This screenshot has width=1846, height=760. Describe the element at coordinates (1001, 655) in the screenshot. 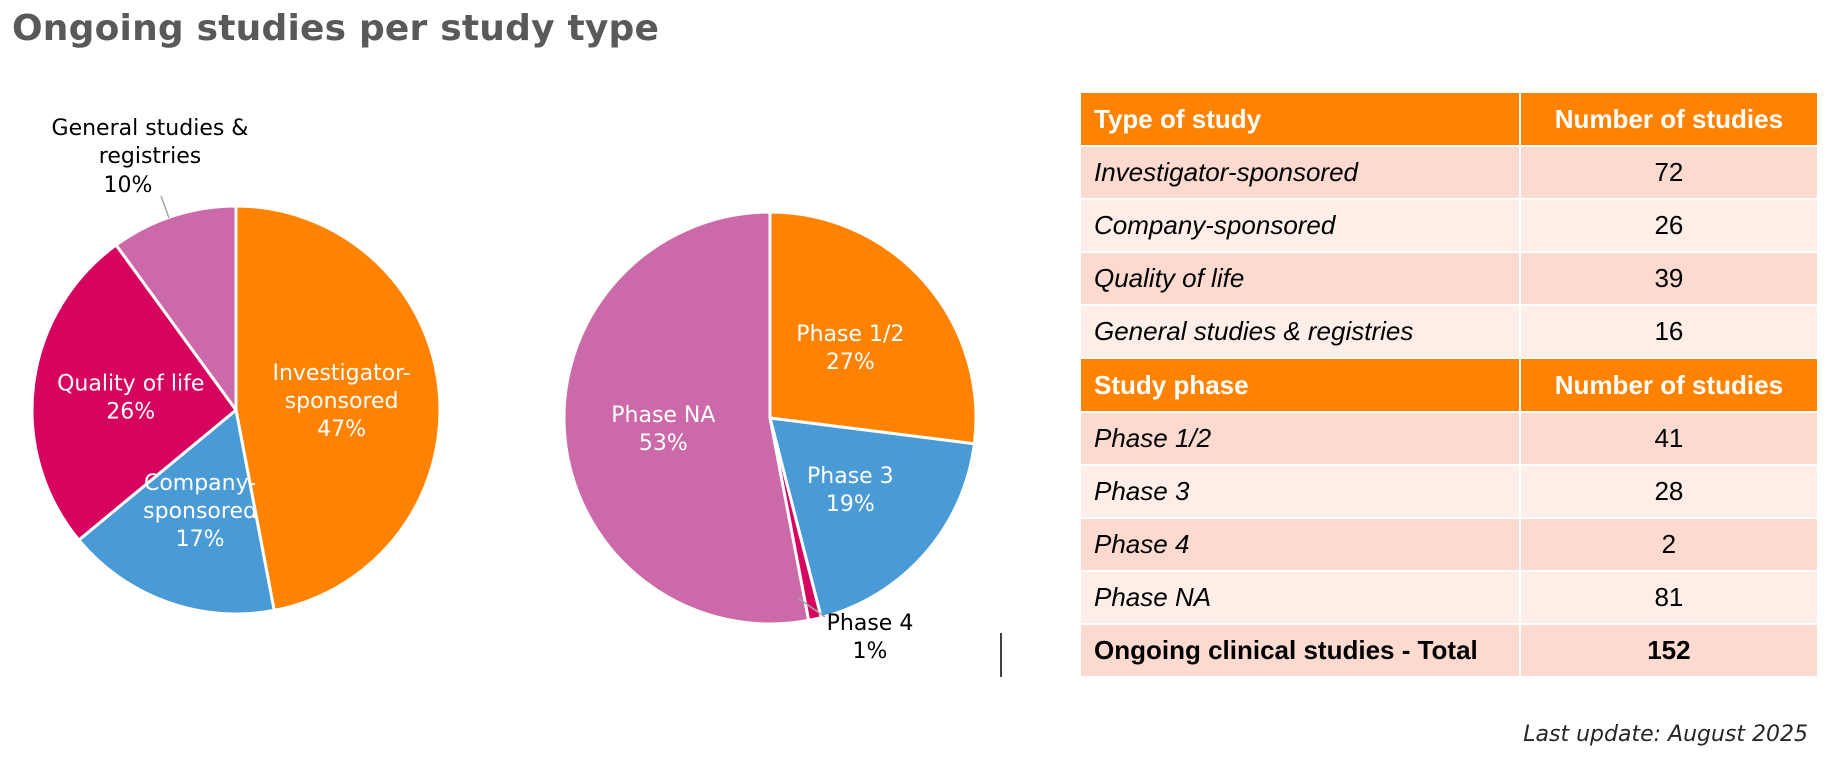

I see `divider` at that location.